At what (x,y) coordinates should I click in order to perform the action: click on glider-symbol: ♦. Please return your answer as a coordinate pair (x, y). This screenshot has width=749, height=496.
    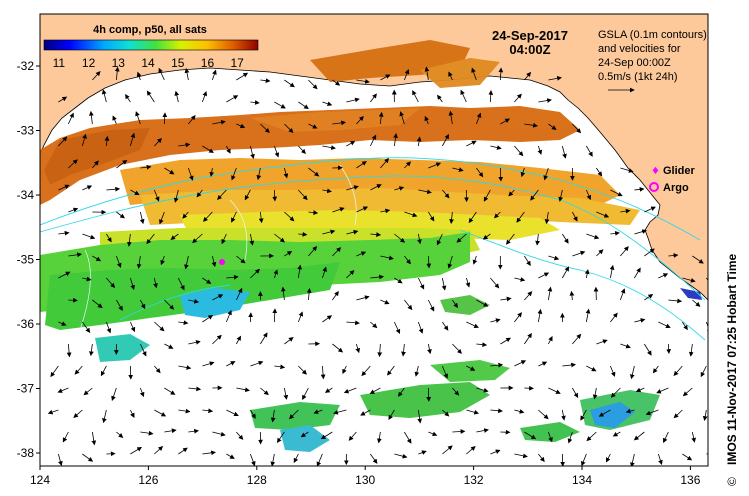
    Looking at the image, I should click on (655, 171).